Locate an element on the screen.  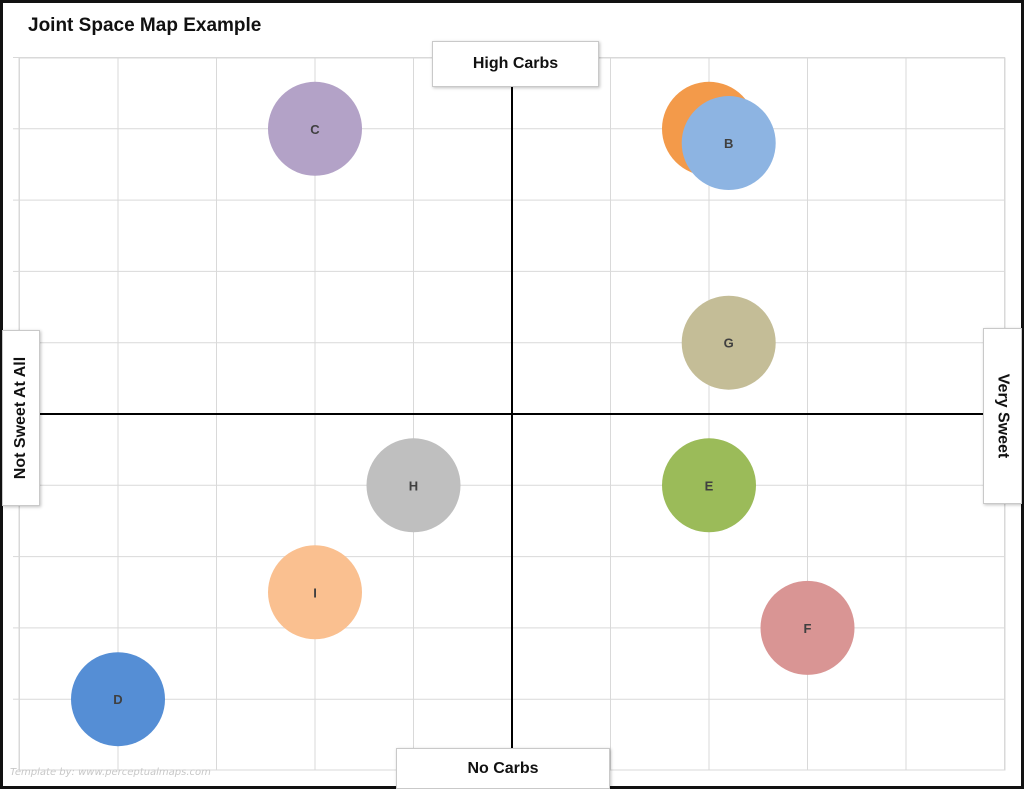
bubble-label: C is located at coordinates (315, 129).